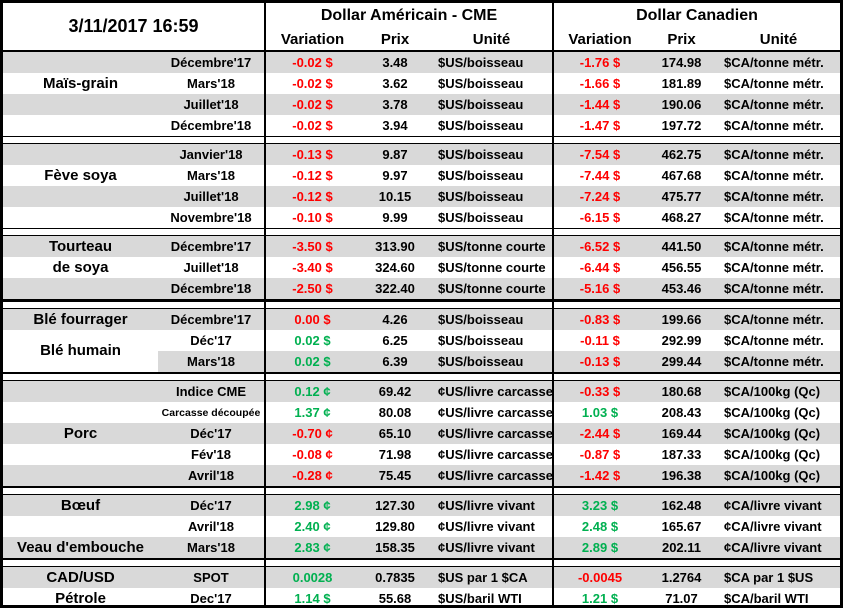  Describe the element at coordinates (681, 39) in the screenshot. I see `ca-prix-column-header: Prix` at that location.